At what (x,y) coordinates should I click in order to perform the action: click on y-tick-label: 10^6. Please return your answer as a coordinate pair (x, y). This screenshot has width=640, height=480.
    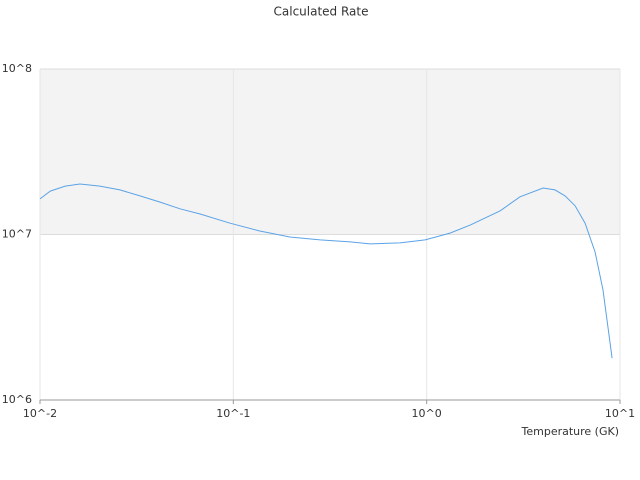
    Looking at the image, I should click on (17, 399).